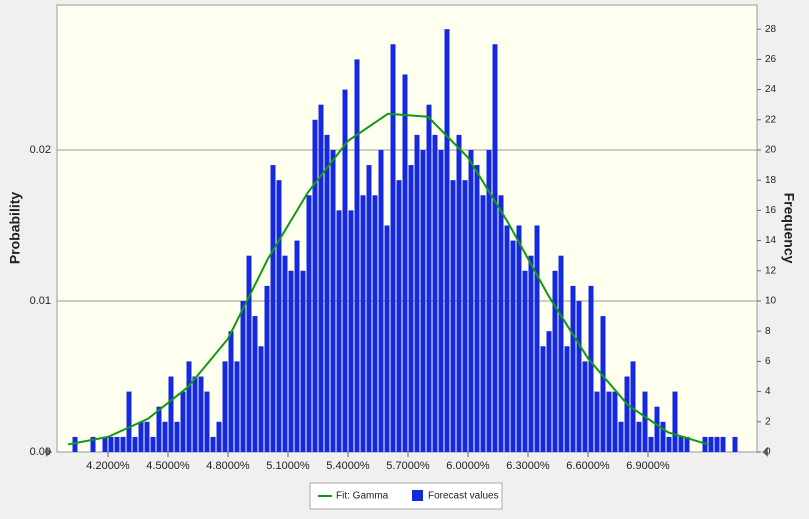  What do you see at coordinates (228, 466) in the screenshot?
I see `x-tick-label: 4.8000%` at bounding box center [228, 466].